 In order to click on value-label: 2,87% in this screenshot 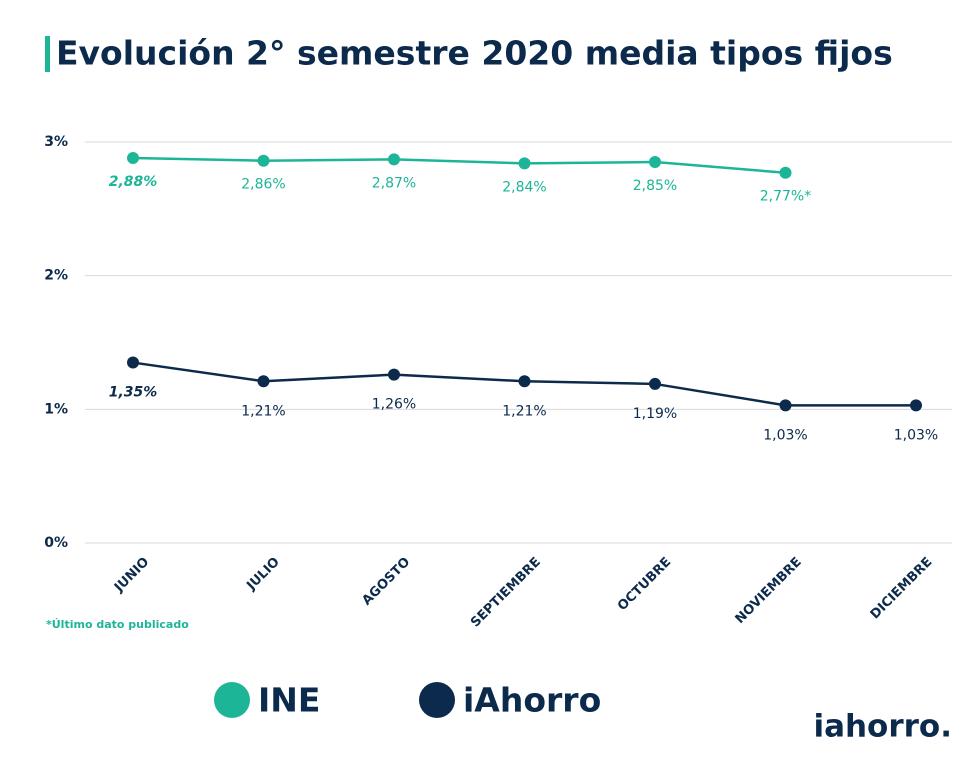, I will do `click(394, 183)`.